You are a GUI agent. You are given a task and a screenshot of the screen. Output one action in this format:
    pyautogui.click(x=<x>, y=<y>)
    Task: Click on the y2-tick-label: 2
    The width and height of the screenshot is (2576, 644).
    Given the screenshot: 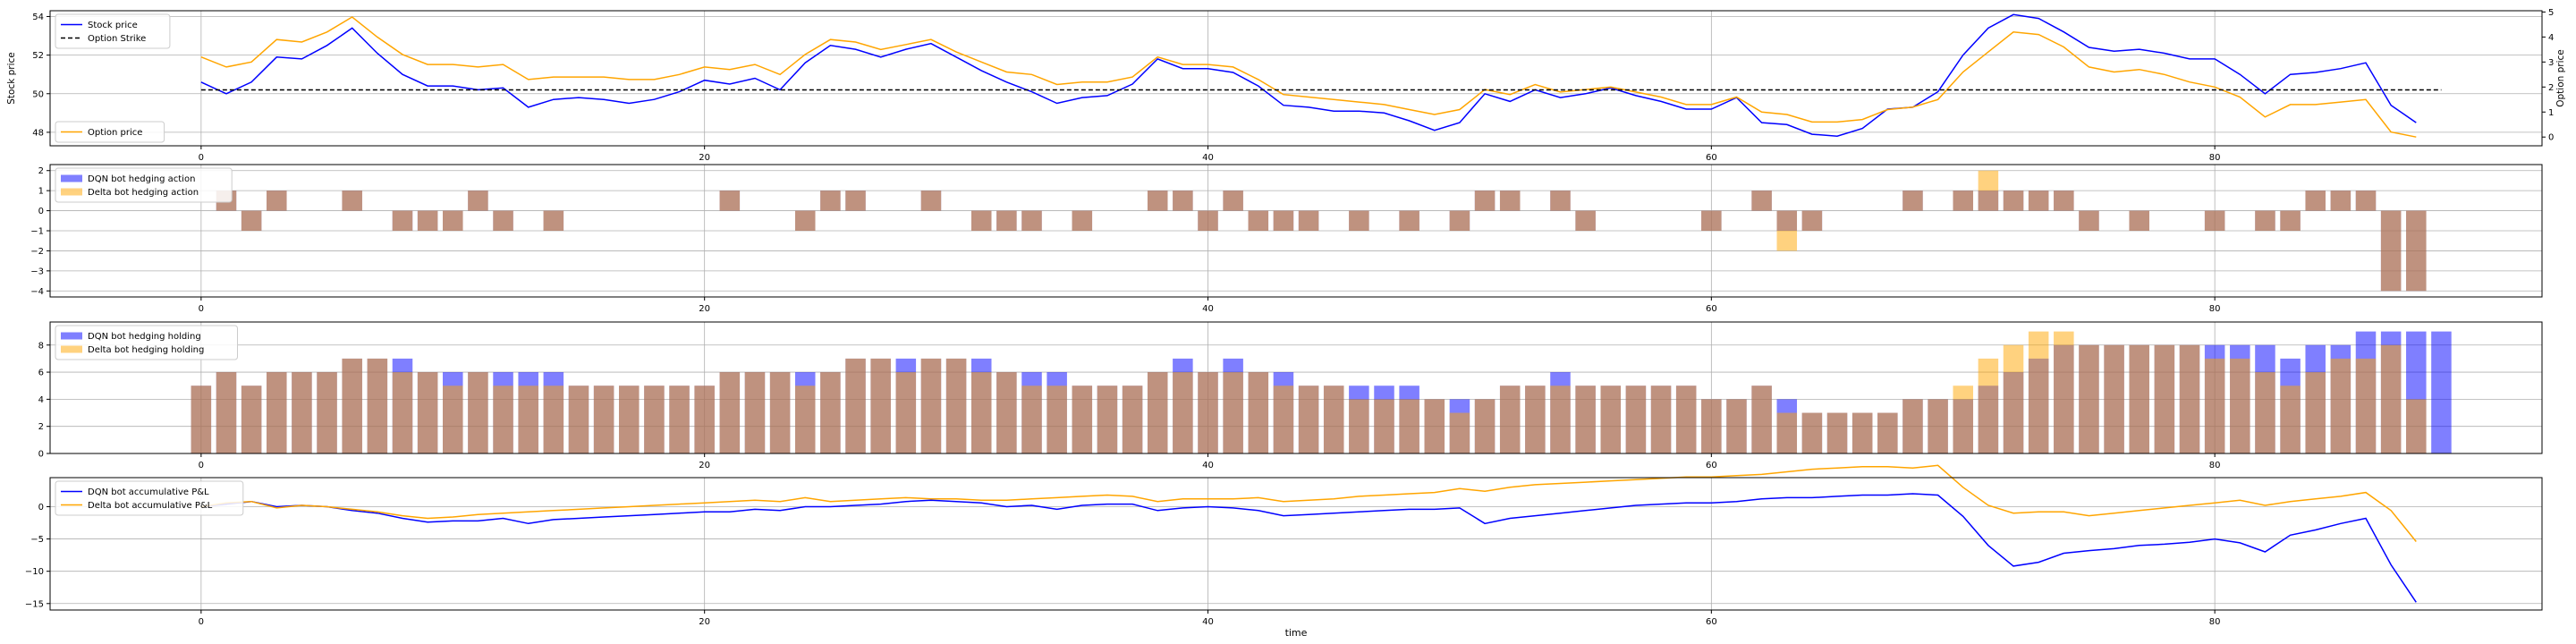 What is the action you would take?
    pyautogui.click(x=2551, y=88)
    